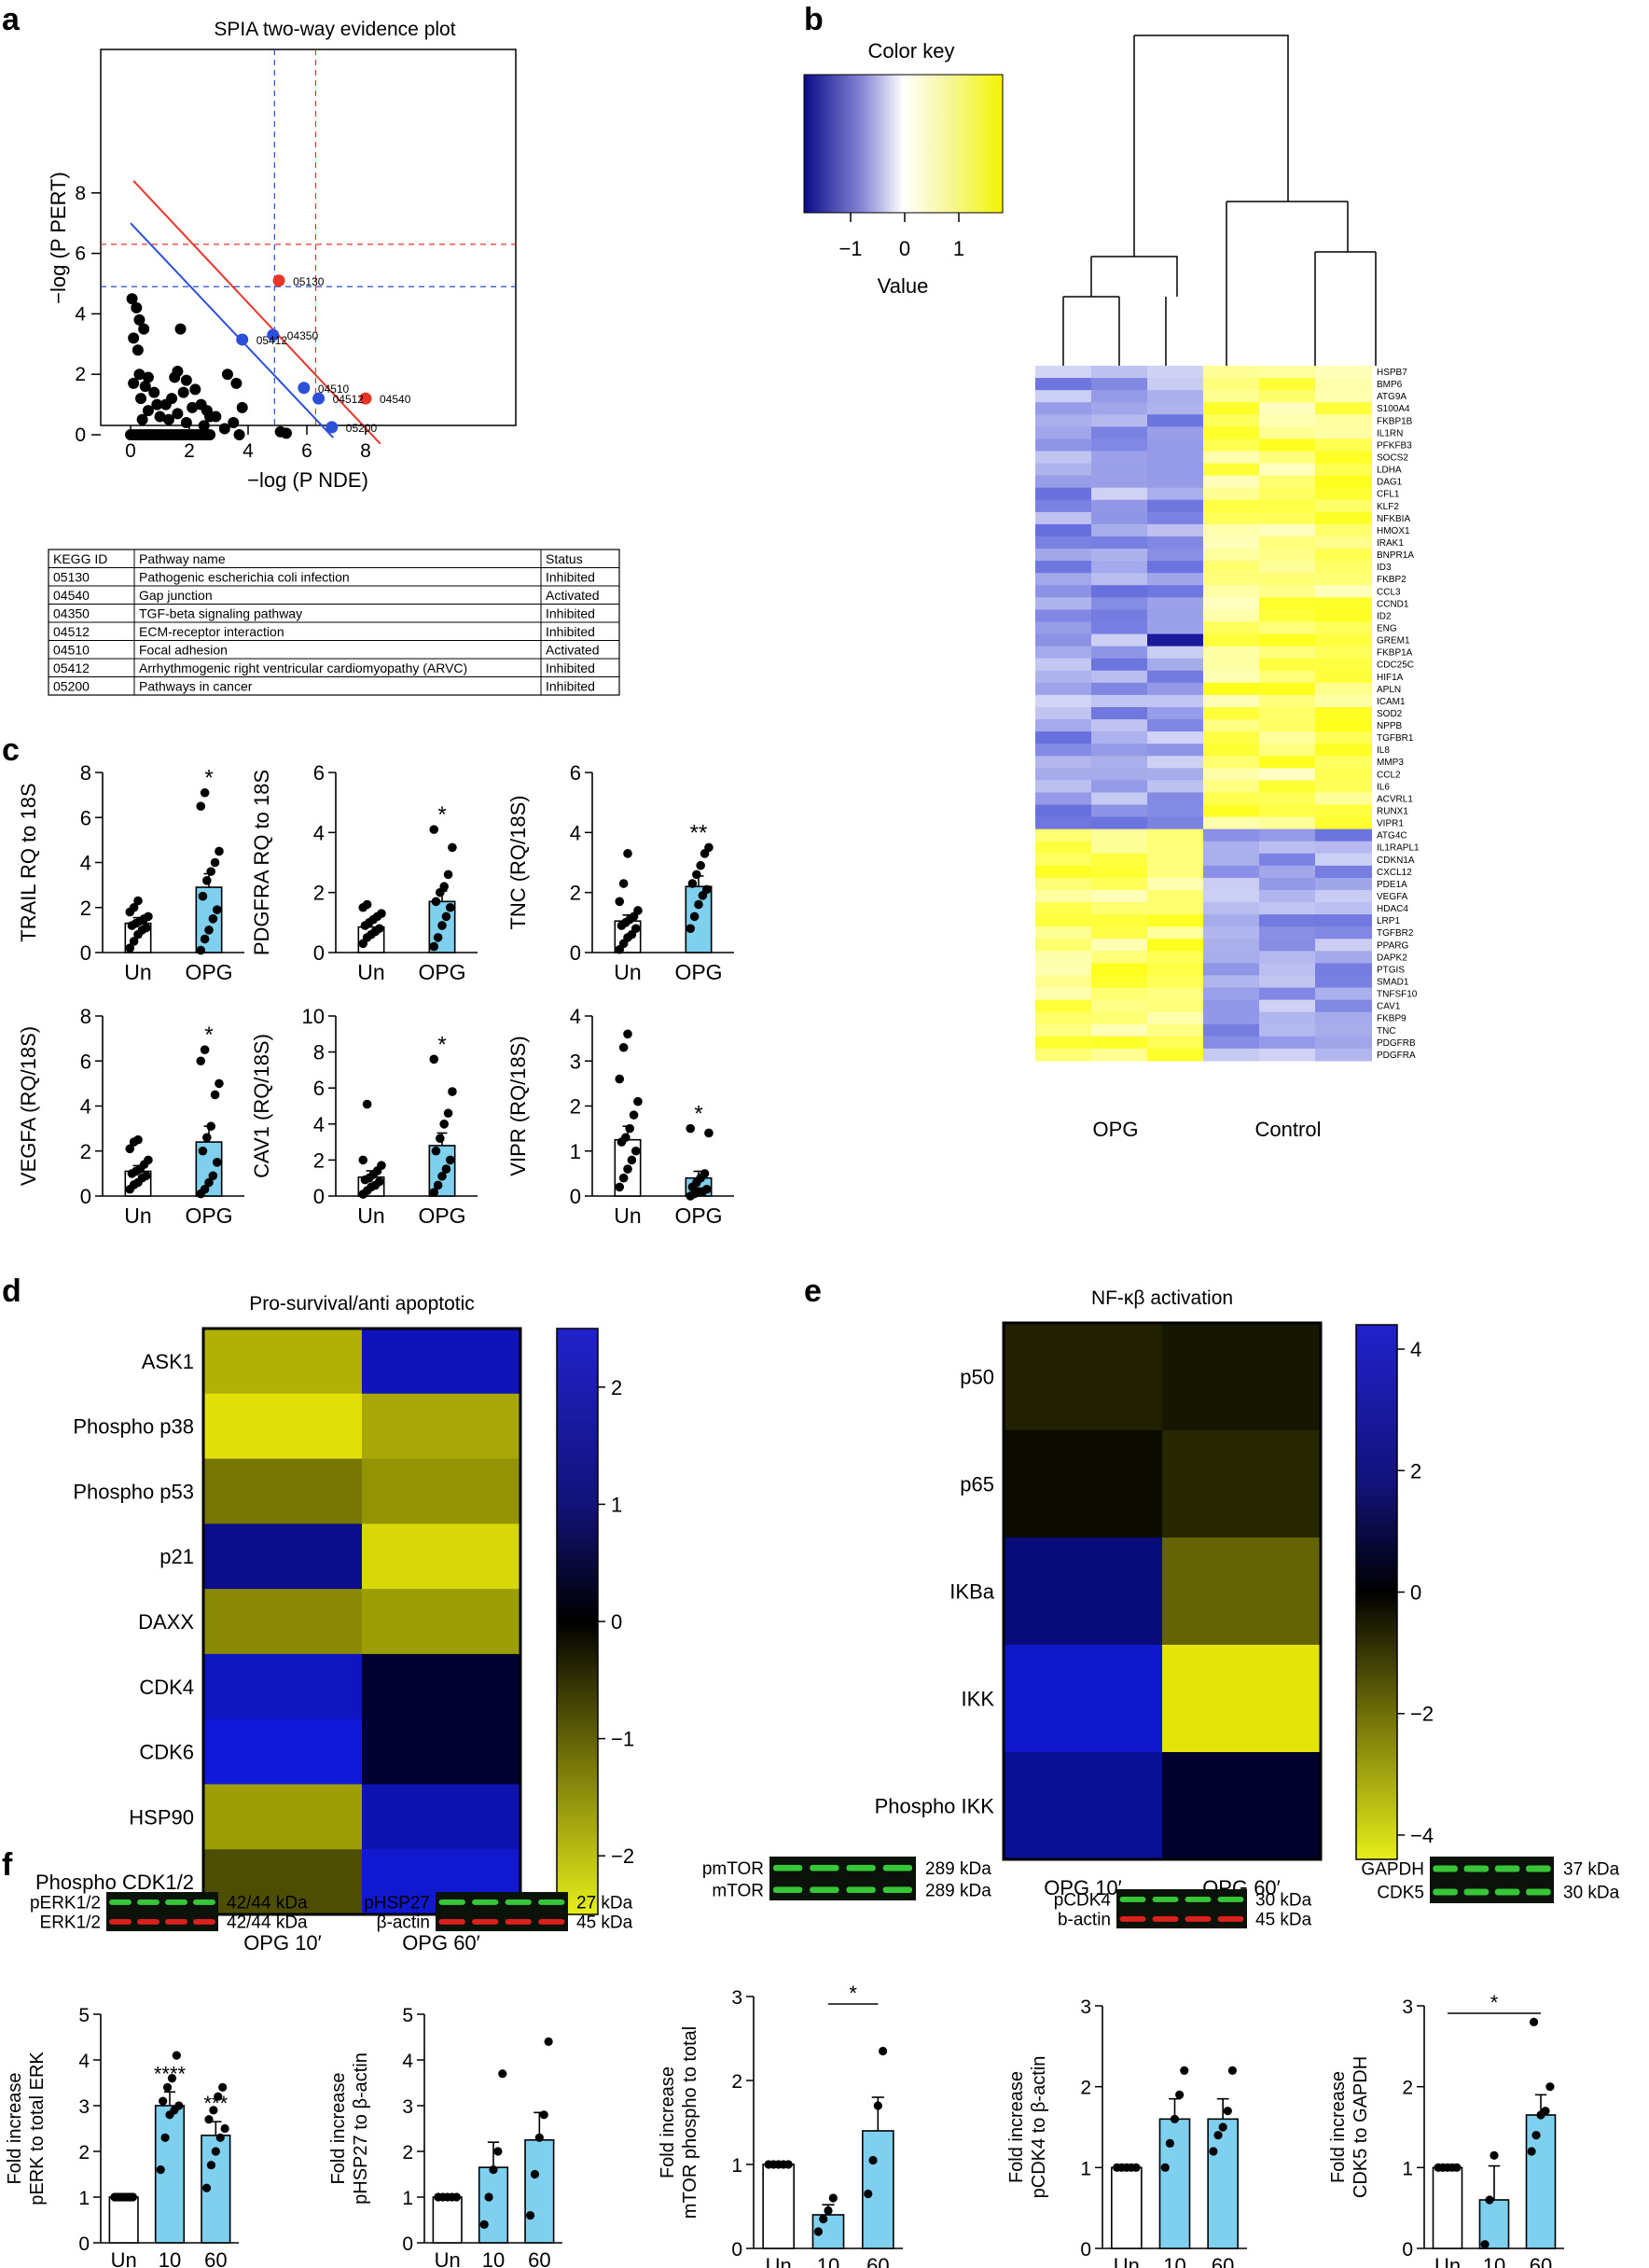 The image size is (1649, 2268). Describe the element at coordinates (176, 1556) in the screenshot. I see `heatmap-row-label: p21` at that location.